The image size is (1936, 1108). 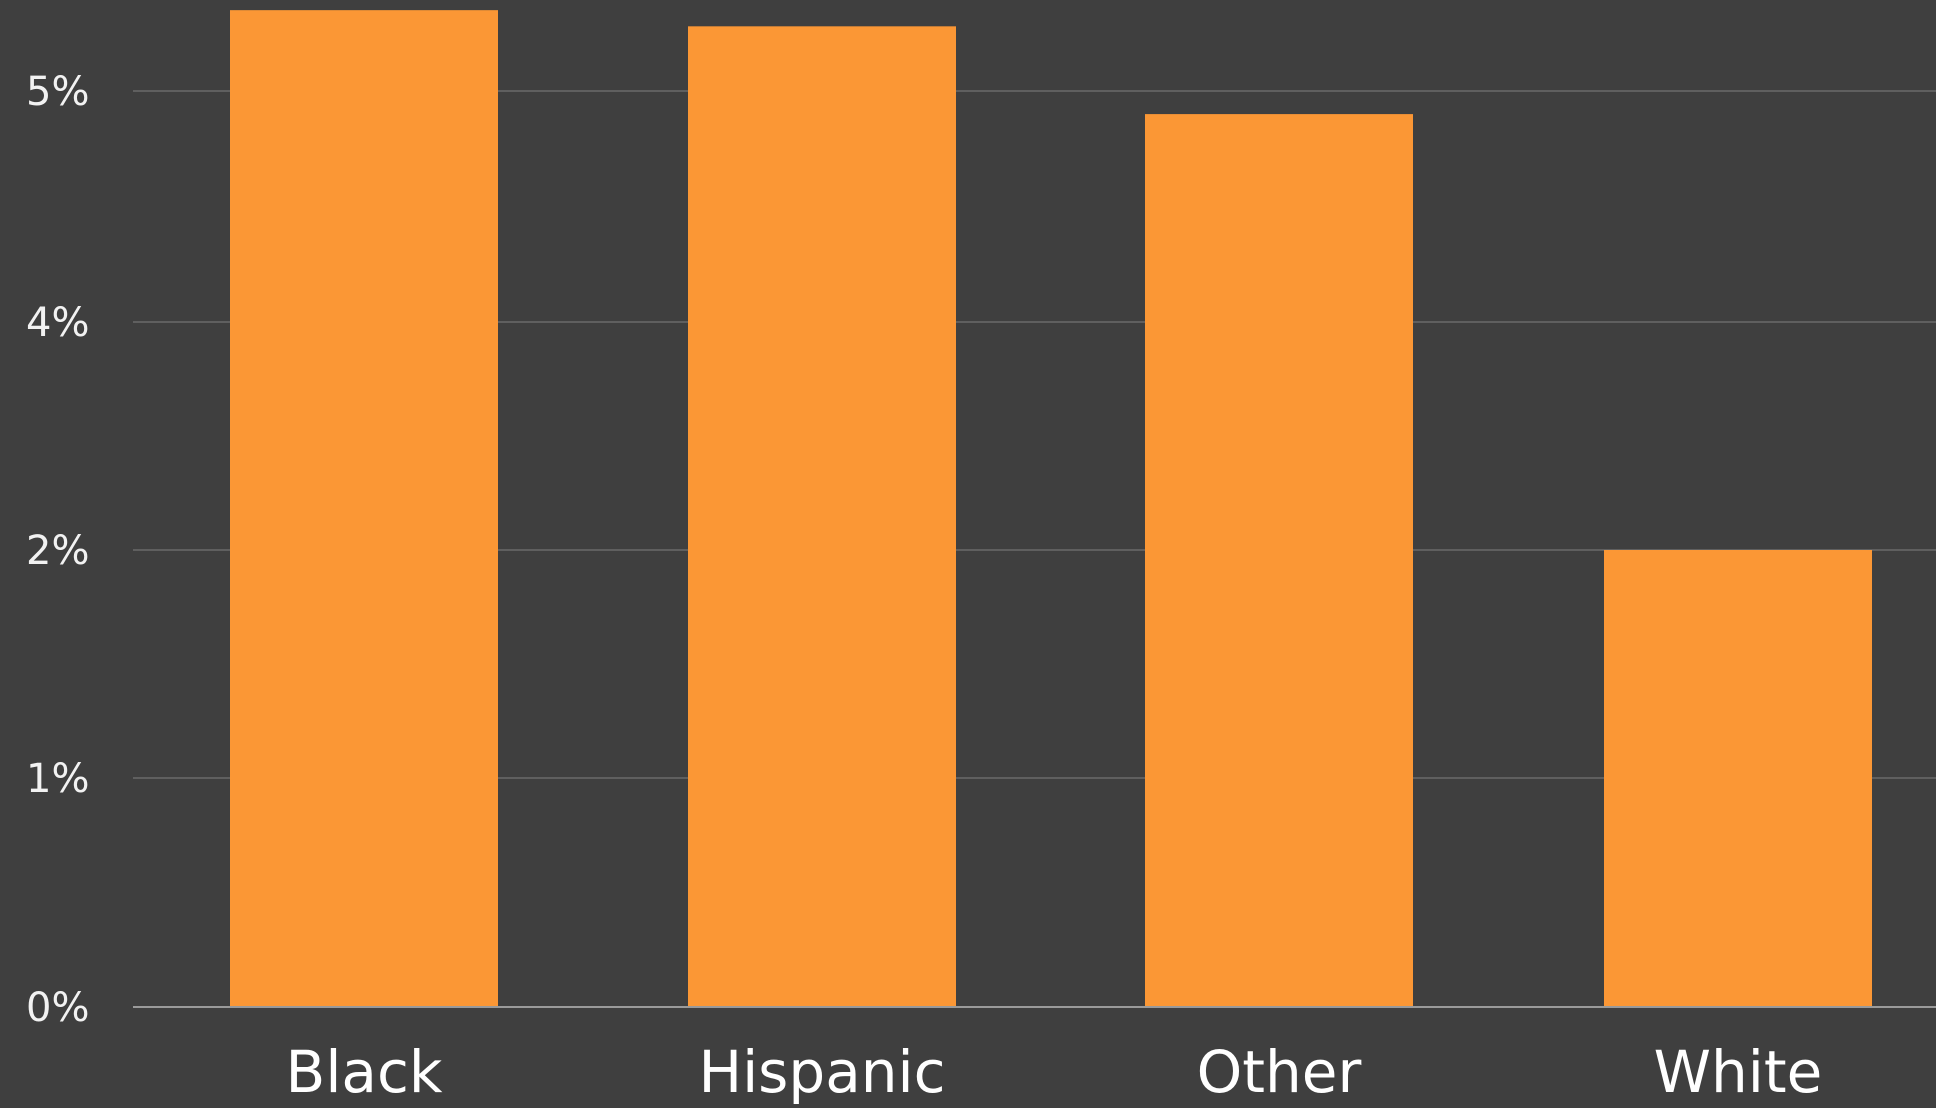 What do you see at coordinates (1738, 778) in the screenshot?
I see `bar-white` at bounding box center [1738, 778].